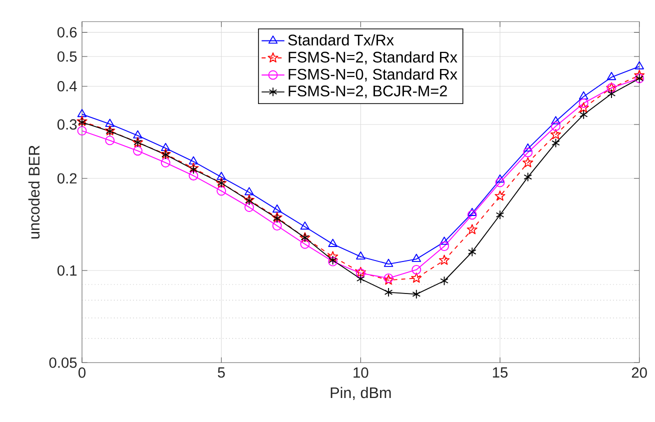 This screenshot has width=655, height=422. I want to click on x-tick-label: 0, so click(82, 372).